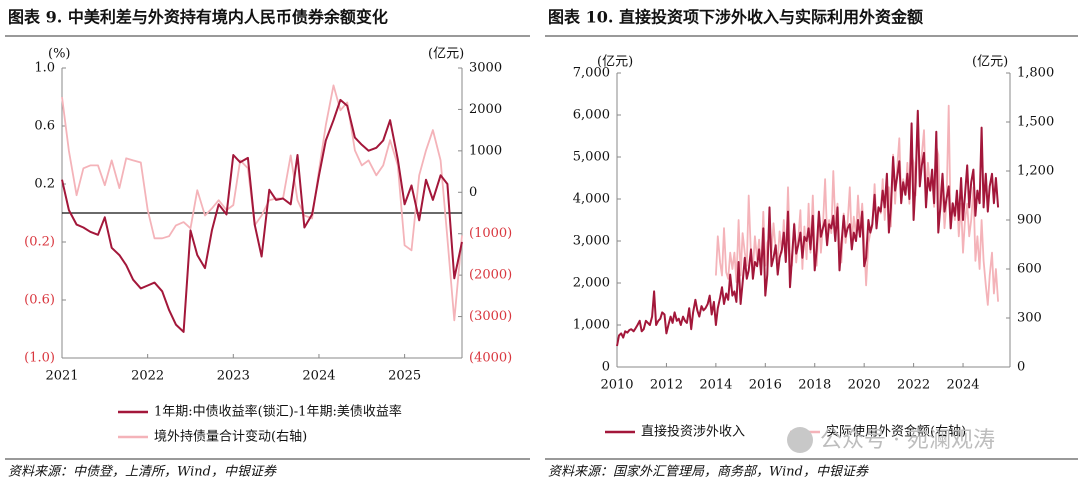 Image resolution: width=1080 pixels, height=487 pixels. Describe the element at coordinates (591, 325) in the screenshot. I see `y-tick-label: 1,000` at that location.